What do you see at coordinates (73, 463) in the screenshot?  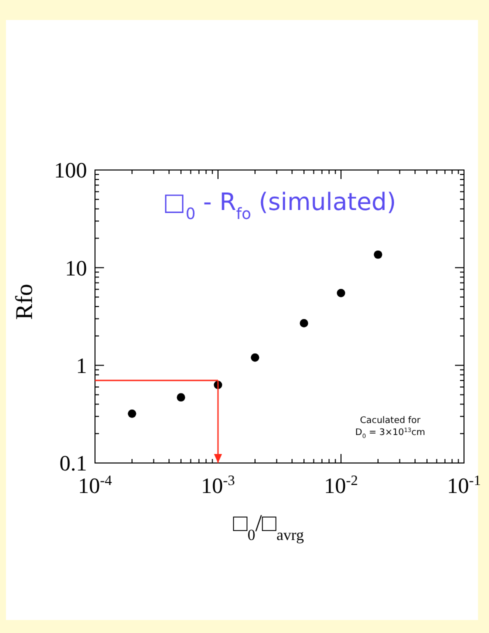 I see `y-tick-label: 0.1` at bounding box center [73, 463].